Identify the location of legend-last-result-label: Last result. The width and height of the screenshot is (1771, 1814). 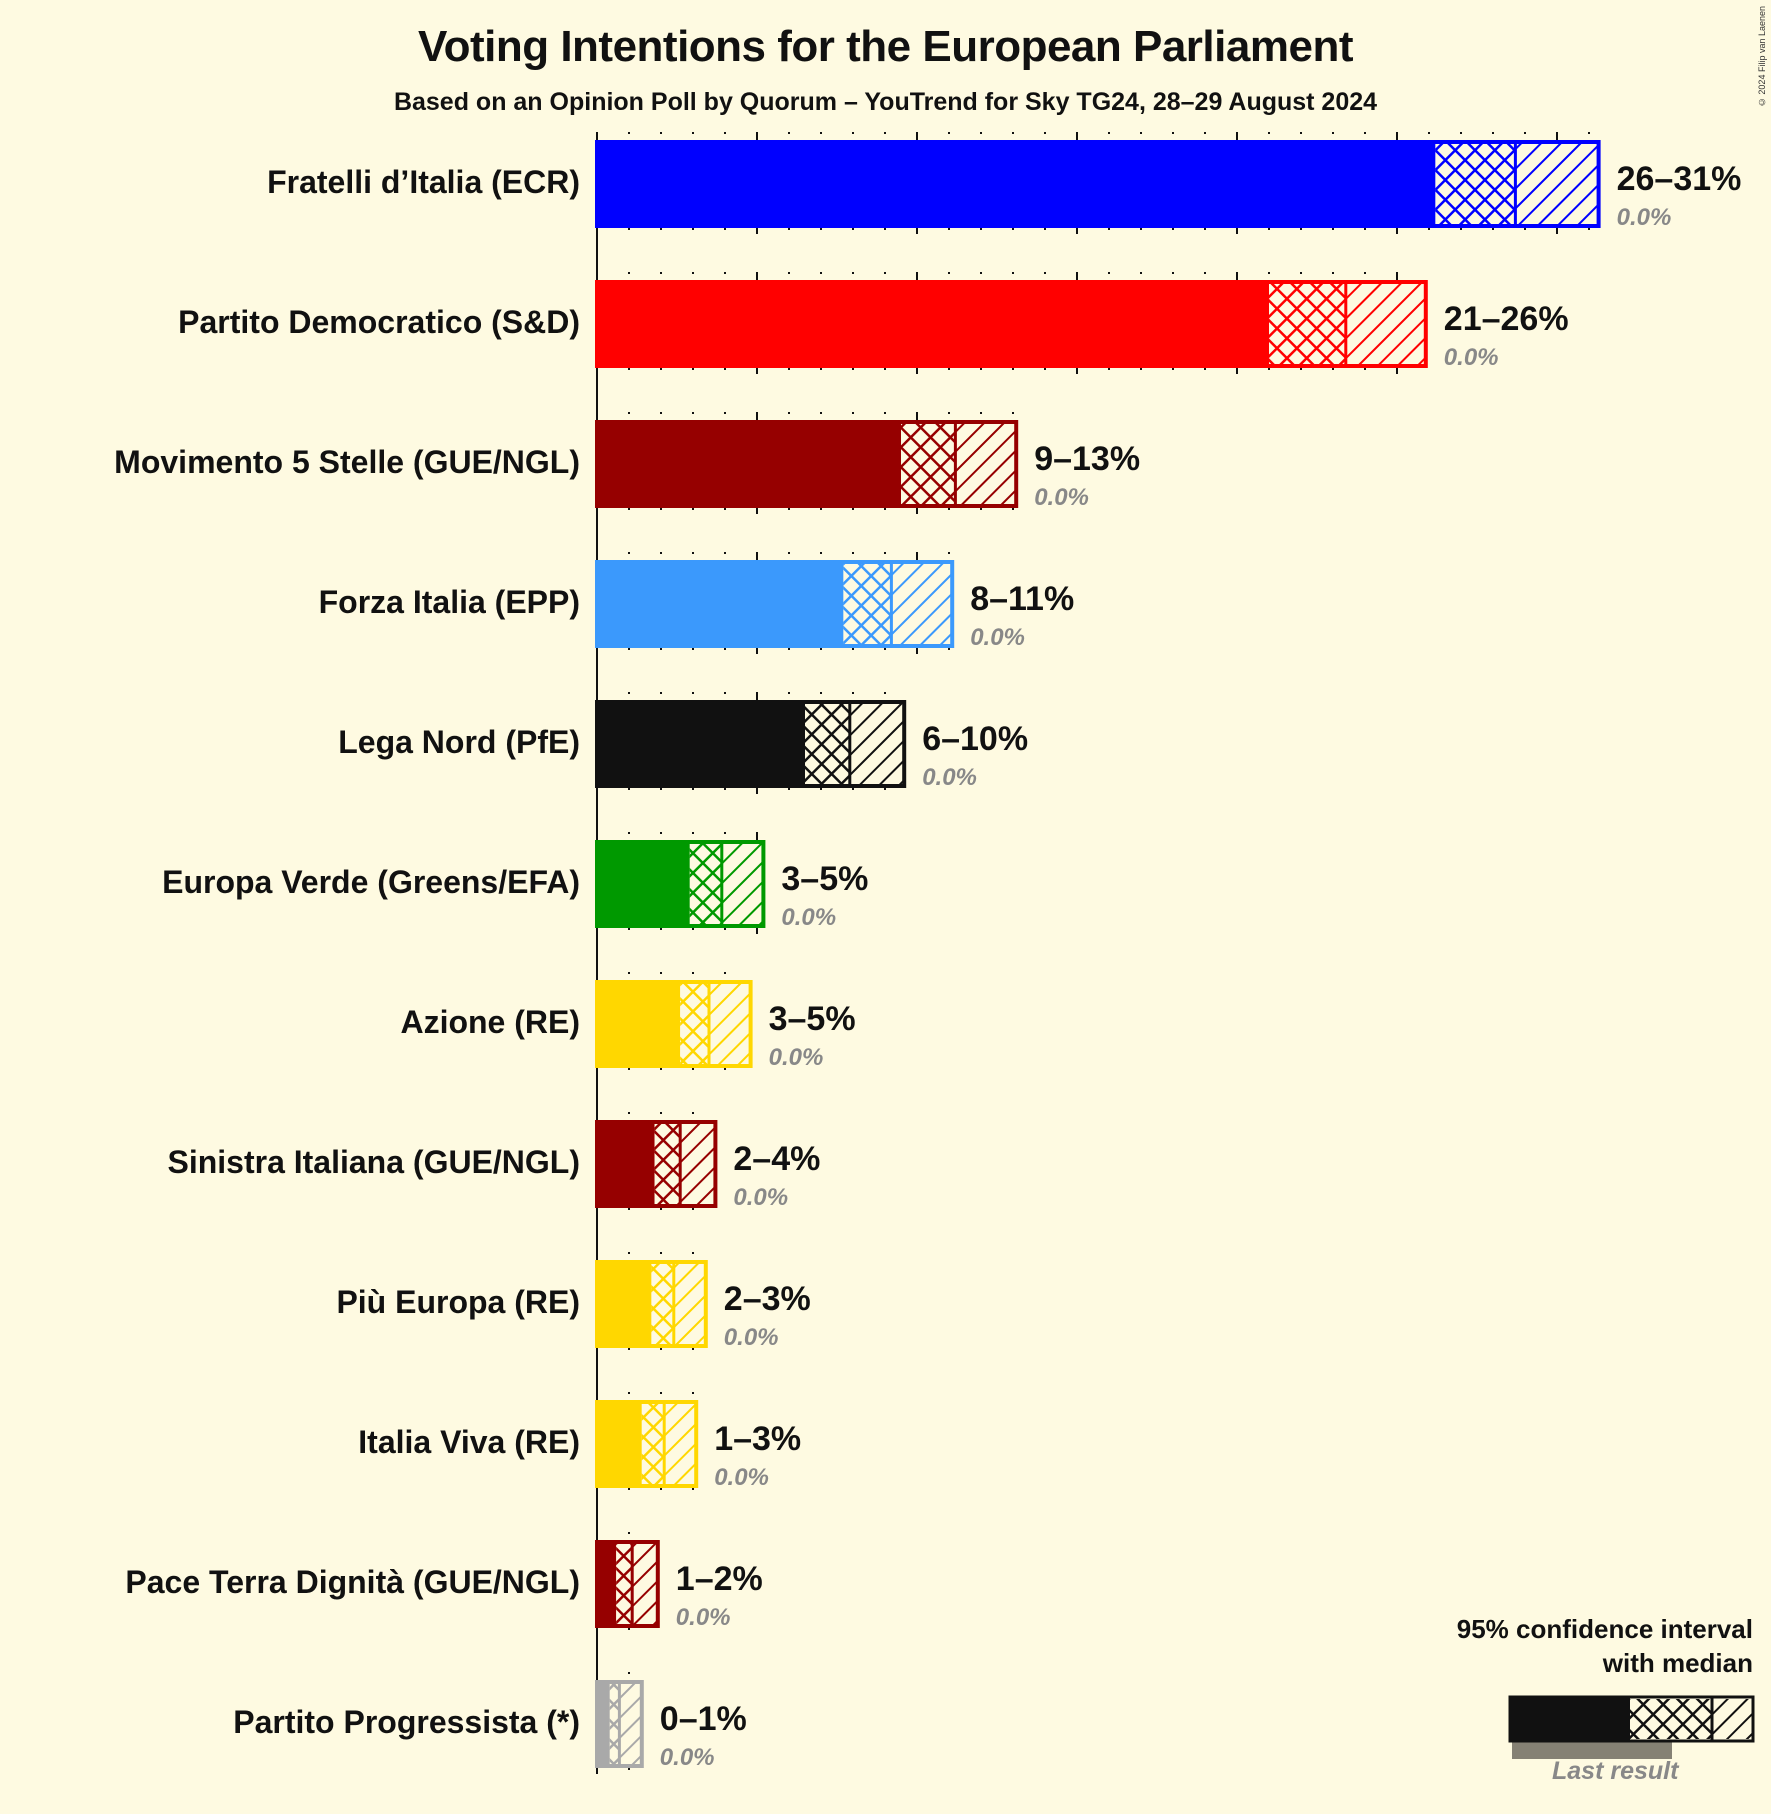
(1615, 1771).